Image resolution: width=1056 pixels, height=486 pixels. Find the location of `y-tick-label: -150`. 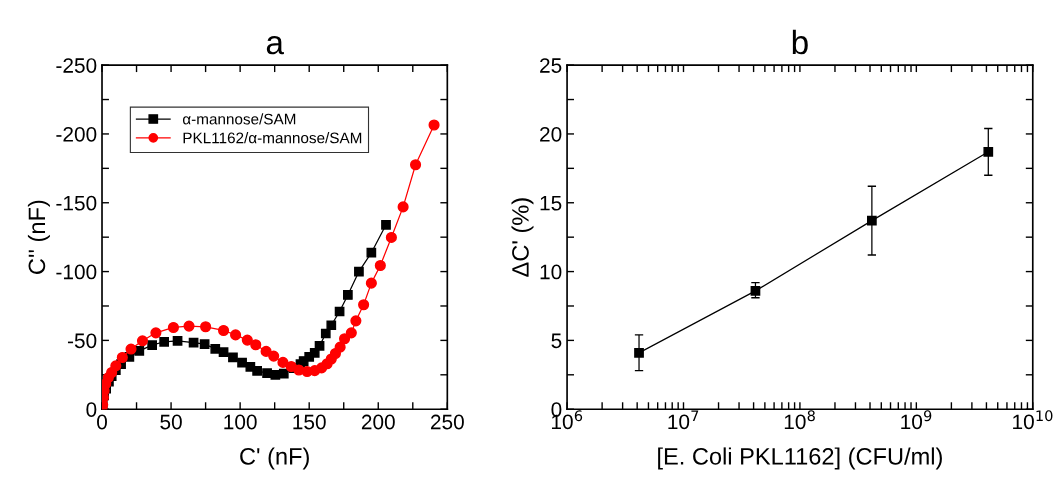

y-tick-label: -150 is located at coordinates (76, 203).